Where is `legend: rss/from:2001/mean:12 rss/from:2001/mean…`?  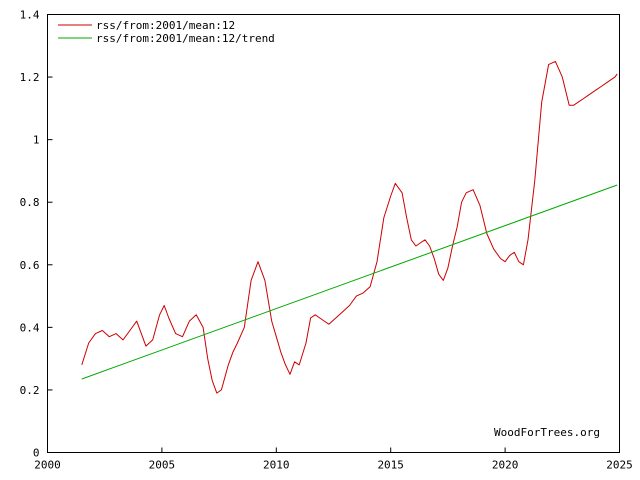 legend: rss/from:2001/mean:12 rss/from:2001/mean… is located at coordinates (166, 32).